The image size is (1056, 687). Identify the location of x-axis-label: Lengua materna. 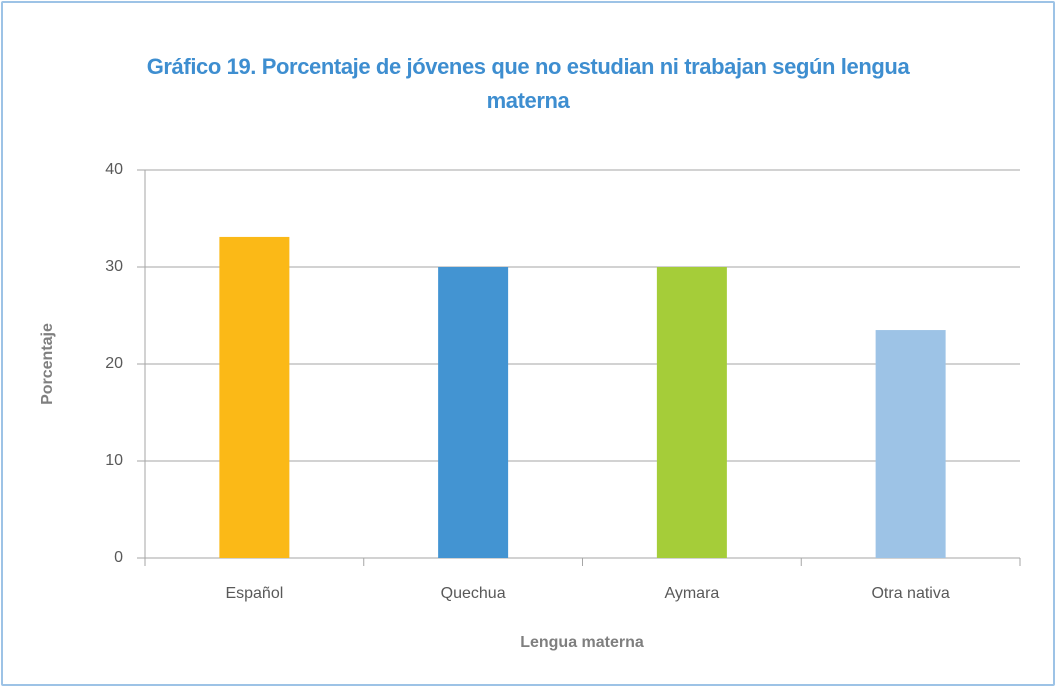
(582, 642).